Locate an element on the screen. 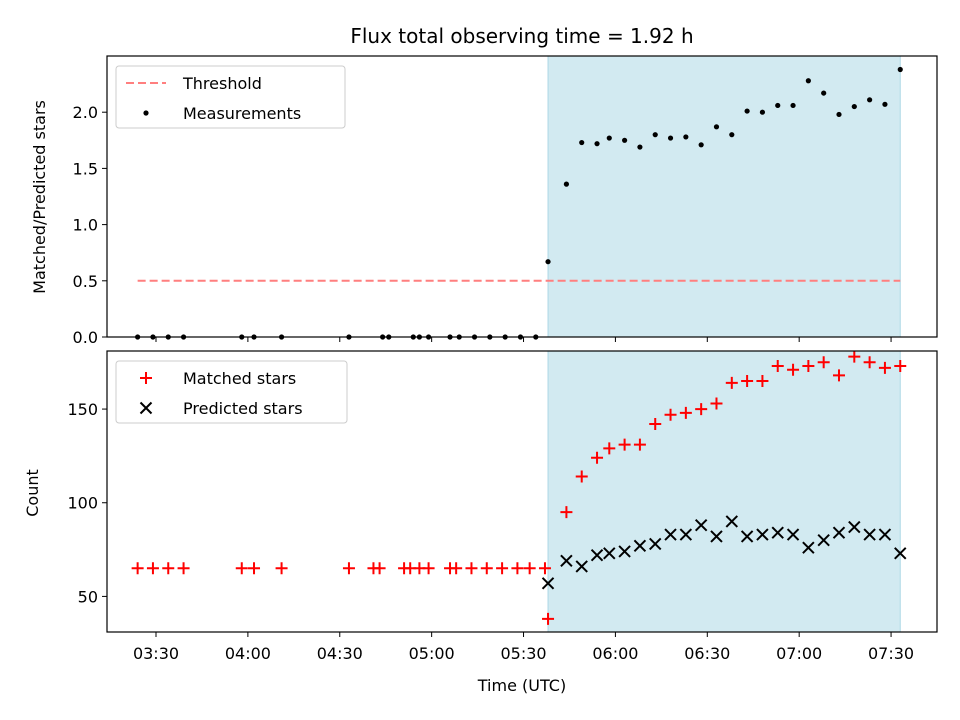  y-tick-label: 1.0 is located at coordinates (85, 225).